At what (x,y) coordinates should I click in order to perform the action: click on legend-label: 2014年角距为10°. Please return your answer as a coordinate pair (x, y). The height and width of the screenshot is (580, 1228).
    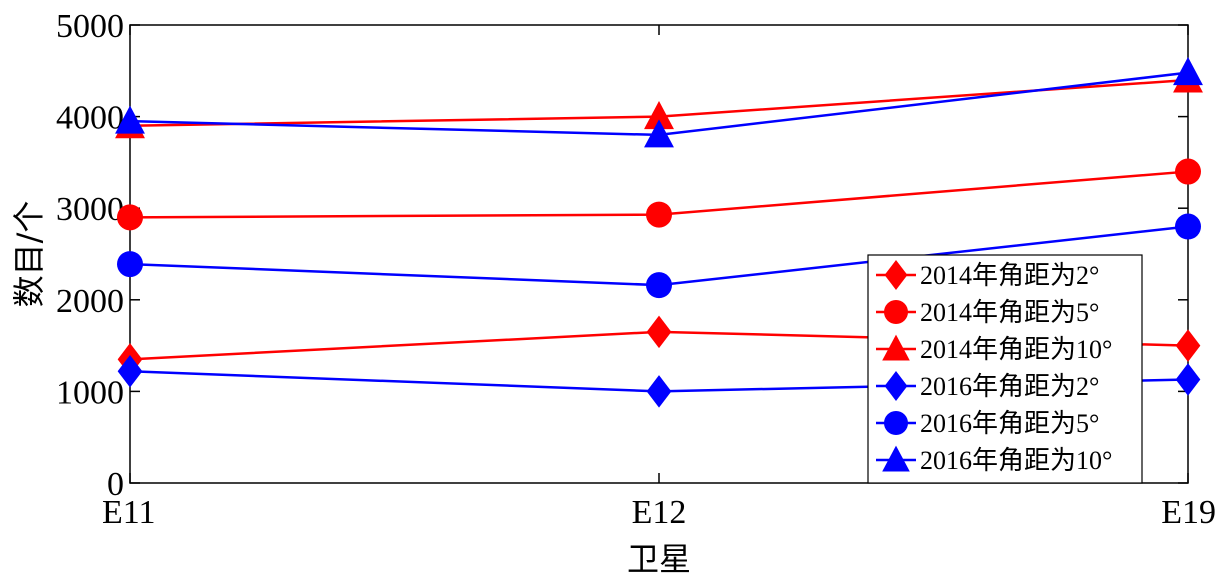
    Looking at the image, I should click on (1016, 349).